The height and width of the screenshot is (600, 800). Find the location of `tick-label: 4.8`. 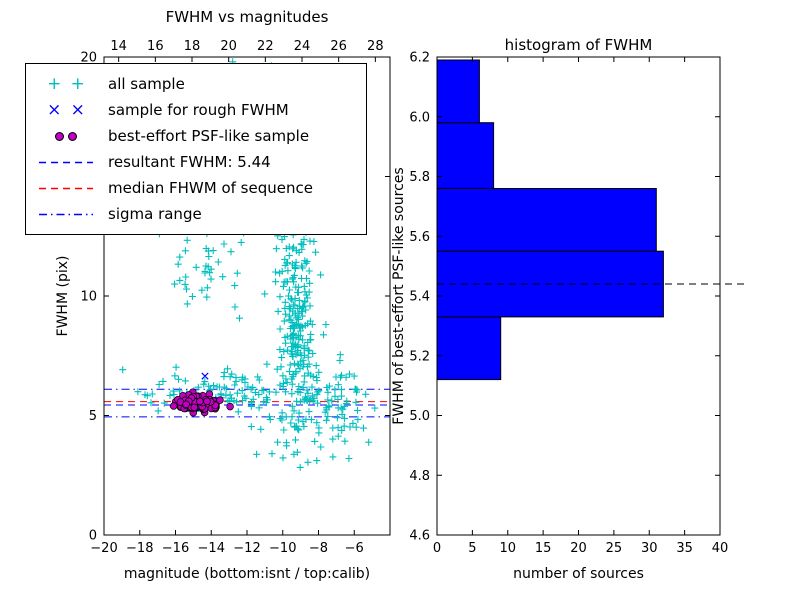

tick-label: 4.8 is located at coordinates (419, 476).